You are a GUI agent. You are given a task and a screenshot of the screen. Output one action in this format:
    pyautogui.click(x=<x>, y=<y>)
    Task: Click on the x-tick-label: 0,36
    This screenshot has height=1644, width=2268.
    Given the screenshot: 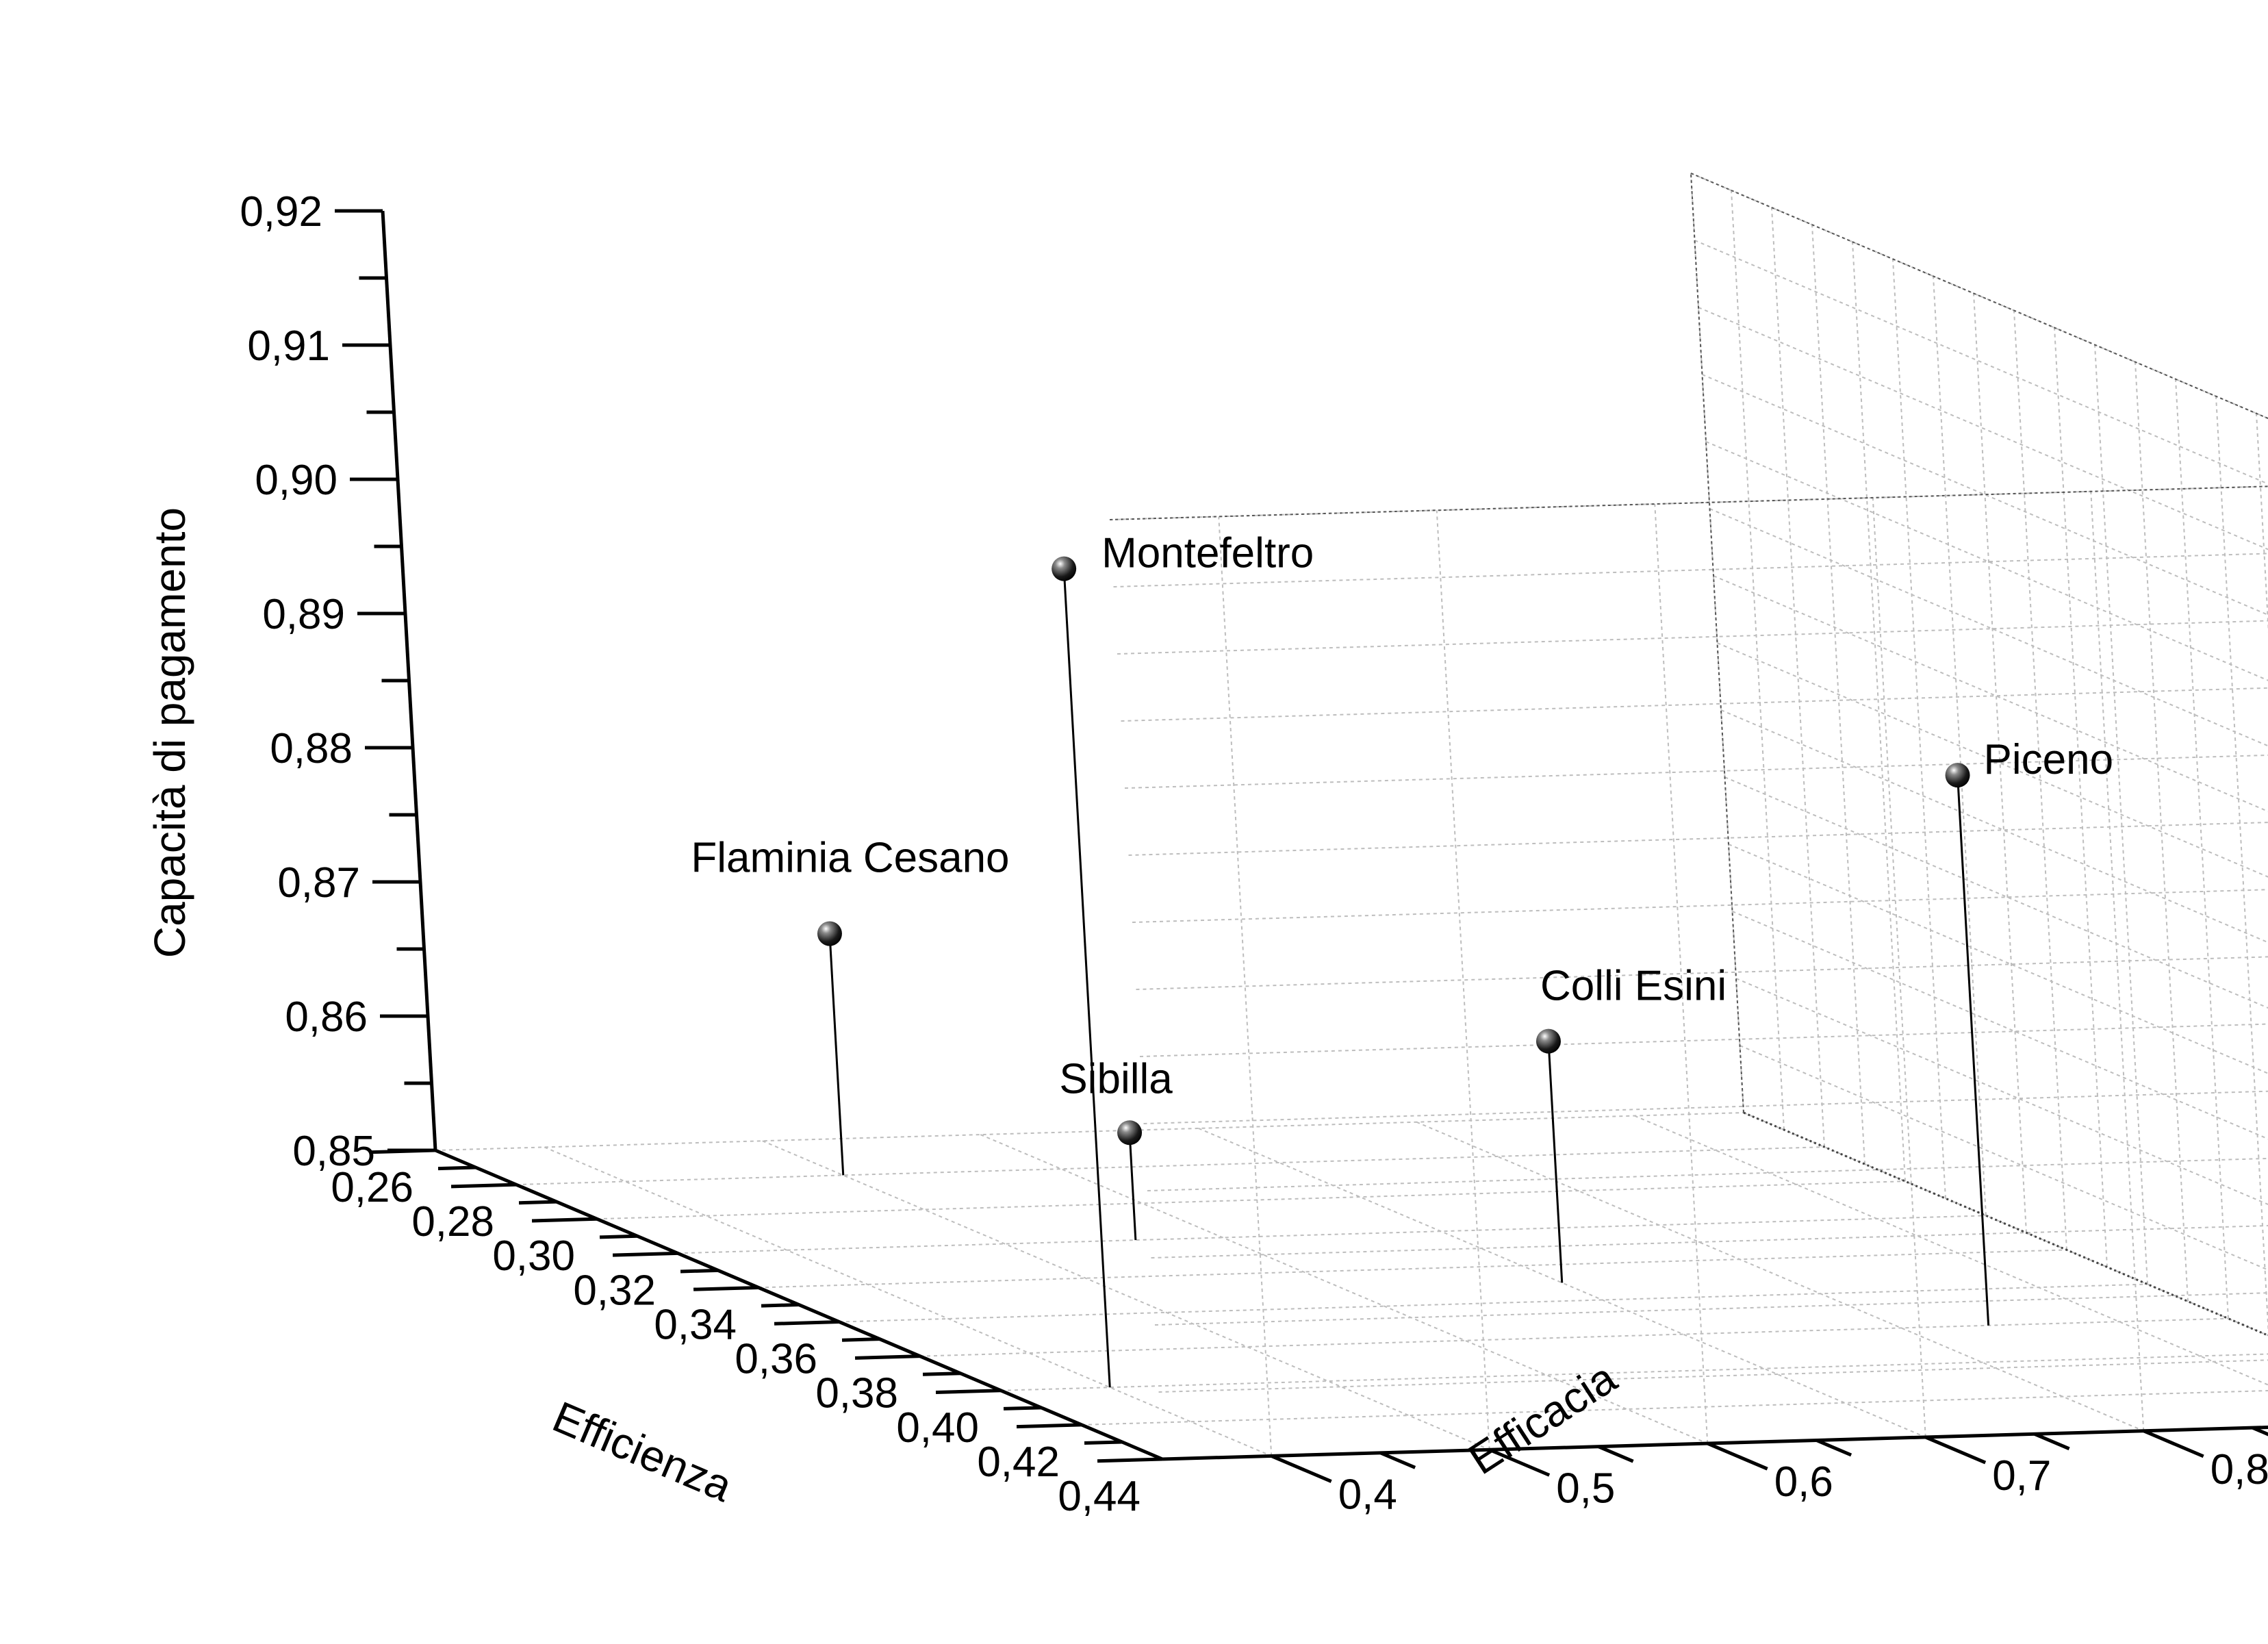 What is the action you would take?
    pyautogui.click(x=776, y=1359)
    